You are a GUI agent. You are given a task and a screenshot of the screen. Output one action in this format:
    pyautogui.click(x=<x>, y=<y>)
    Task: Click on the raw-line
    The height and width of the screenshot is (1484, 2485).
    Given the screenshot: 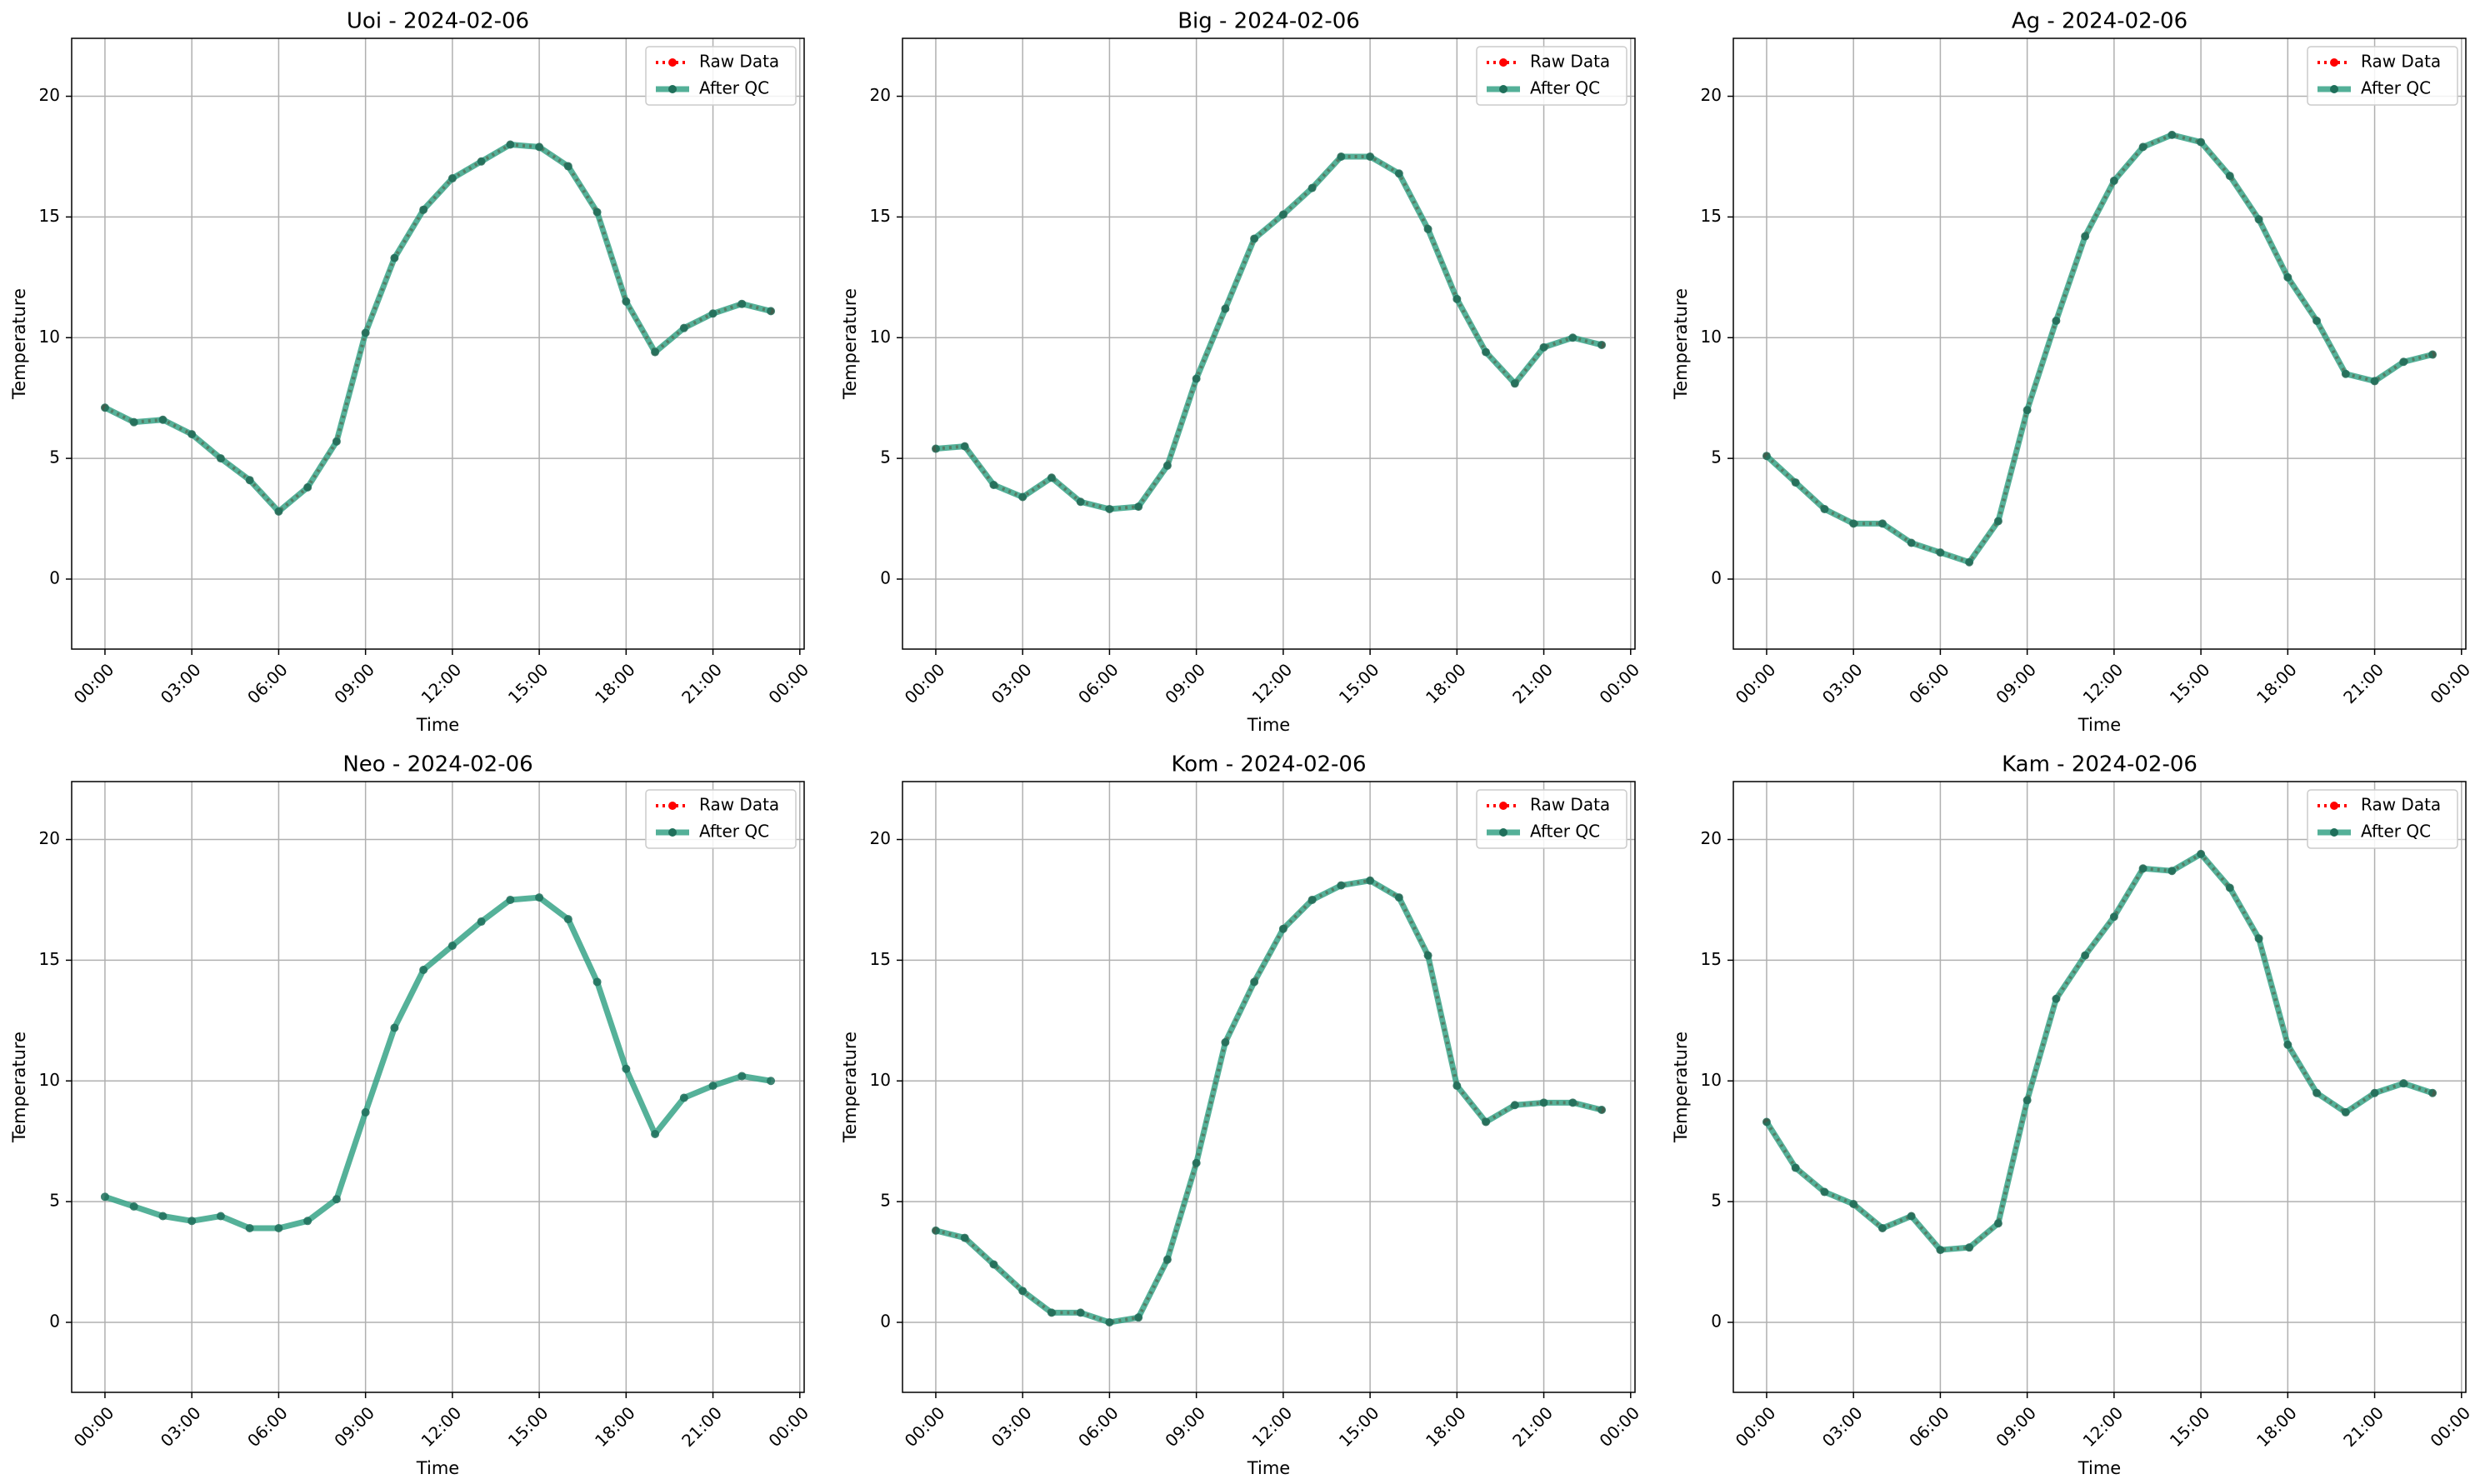 What is the action you would take?
    pyautogui.click(x=2099, y=1052)
    